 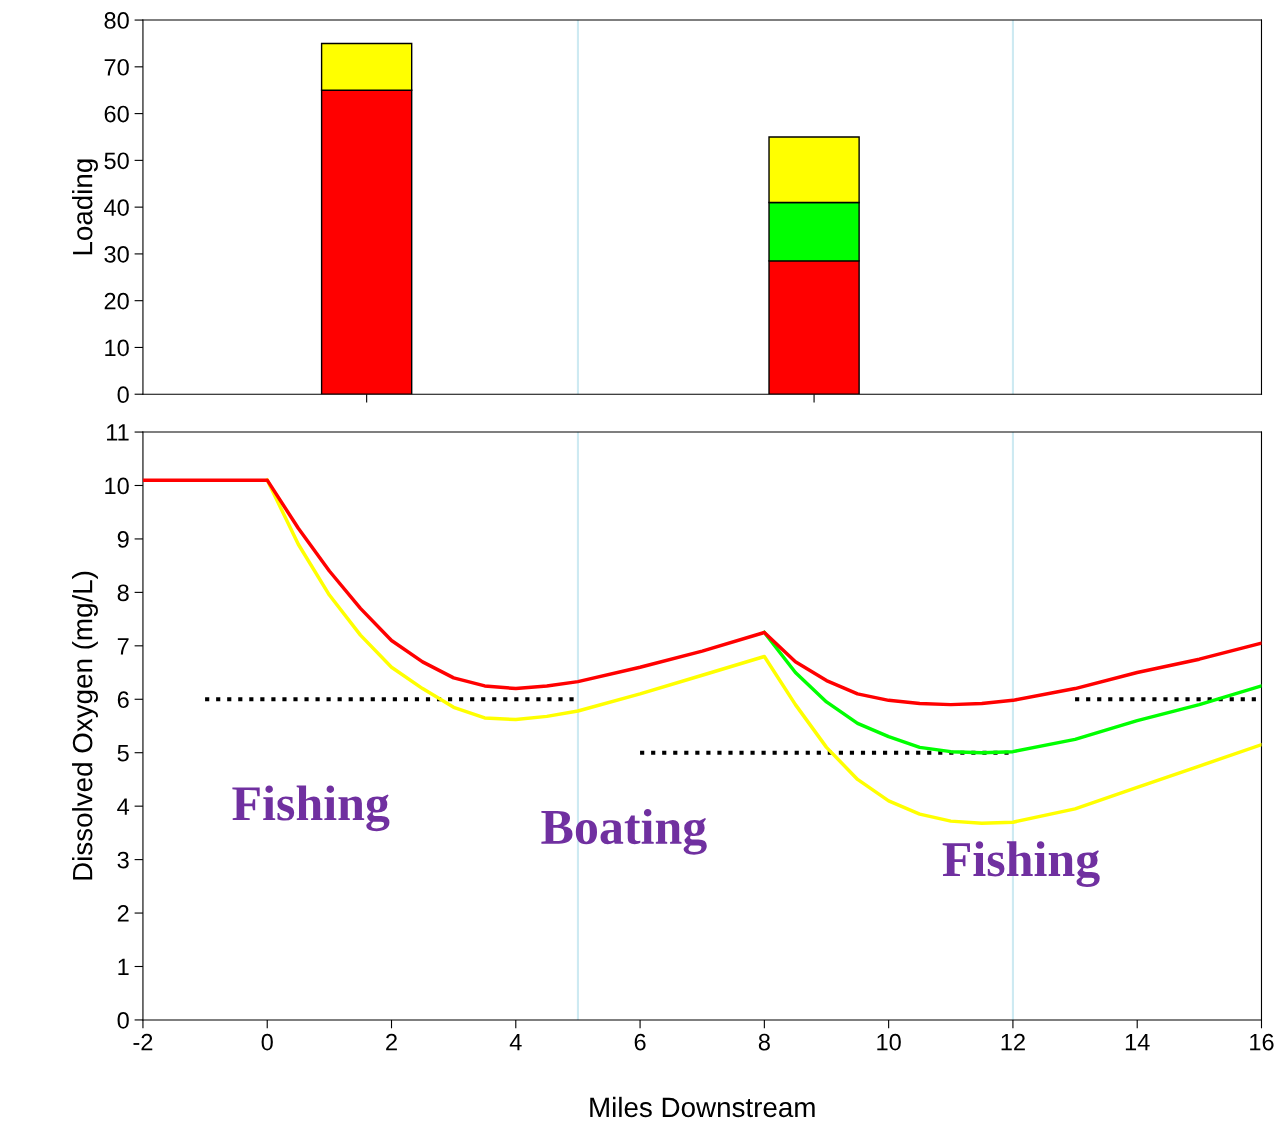 I want to click on y-axis-title: Dissolved Oxygen (mg/L), so click(x=85, y=725).